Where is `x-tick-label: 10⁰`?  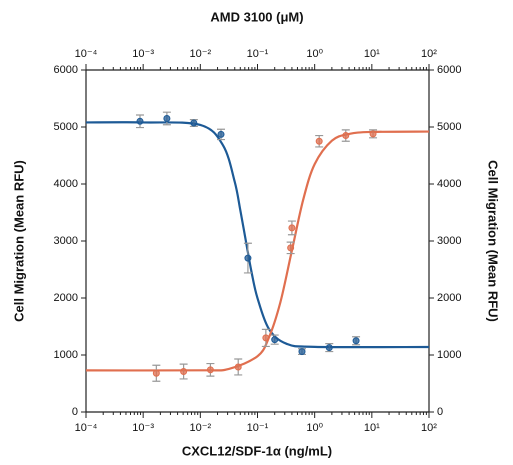 x-tick-label: 10⁰ is located at coordinates (314, 428).